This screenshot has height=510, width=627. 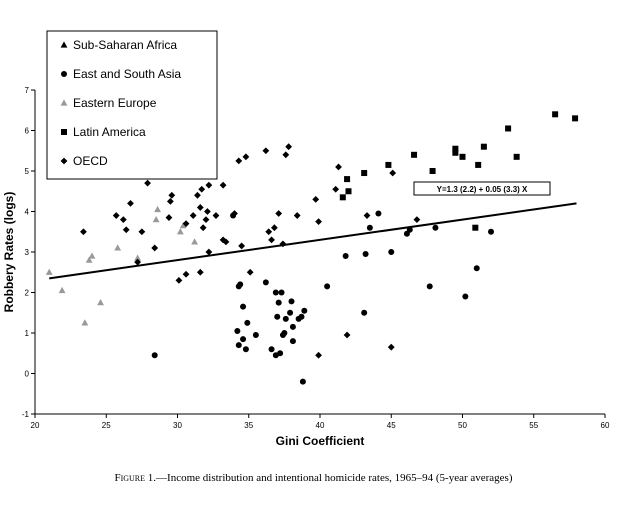 What do you see at coordinates (35, 425) in the screenshot?
I see `x-tick-label: 20` at bounding box center [35, 425].